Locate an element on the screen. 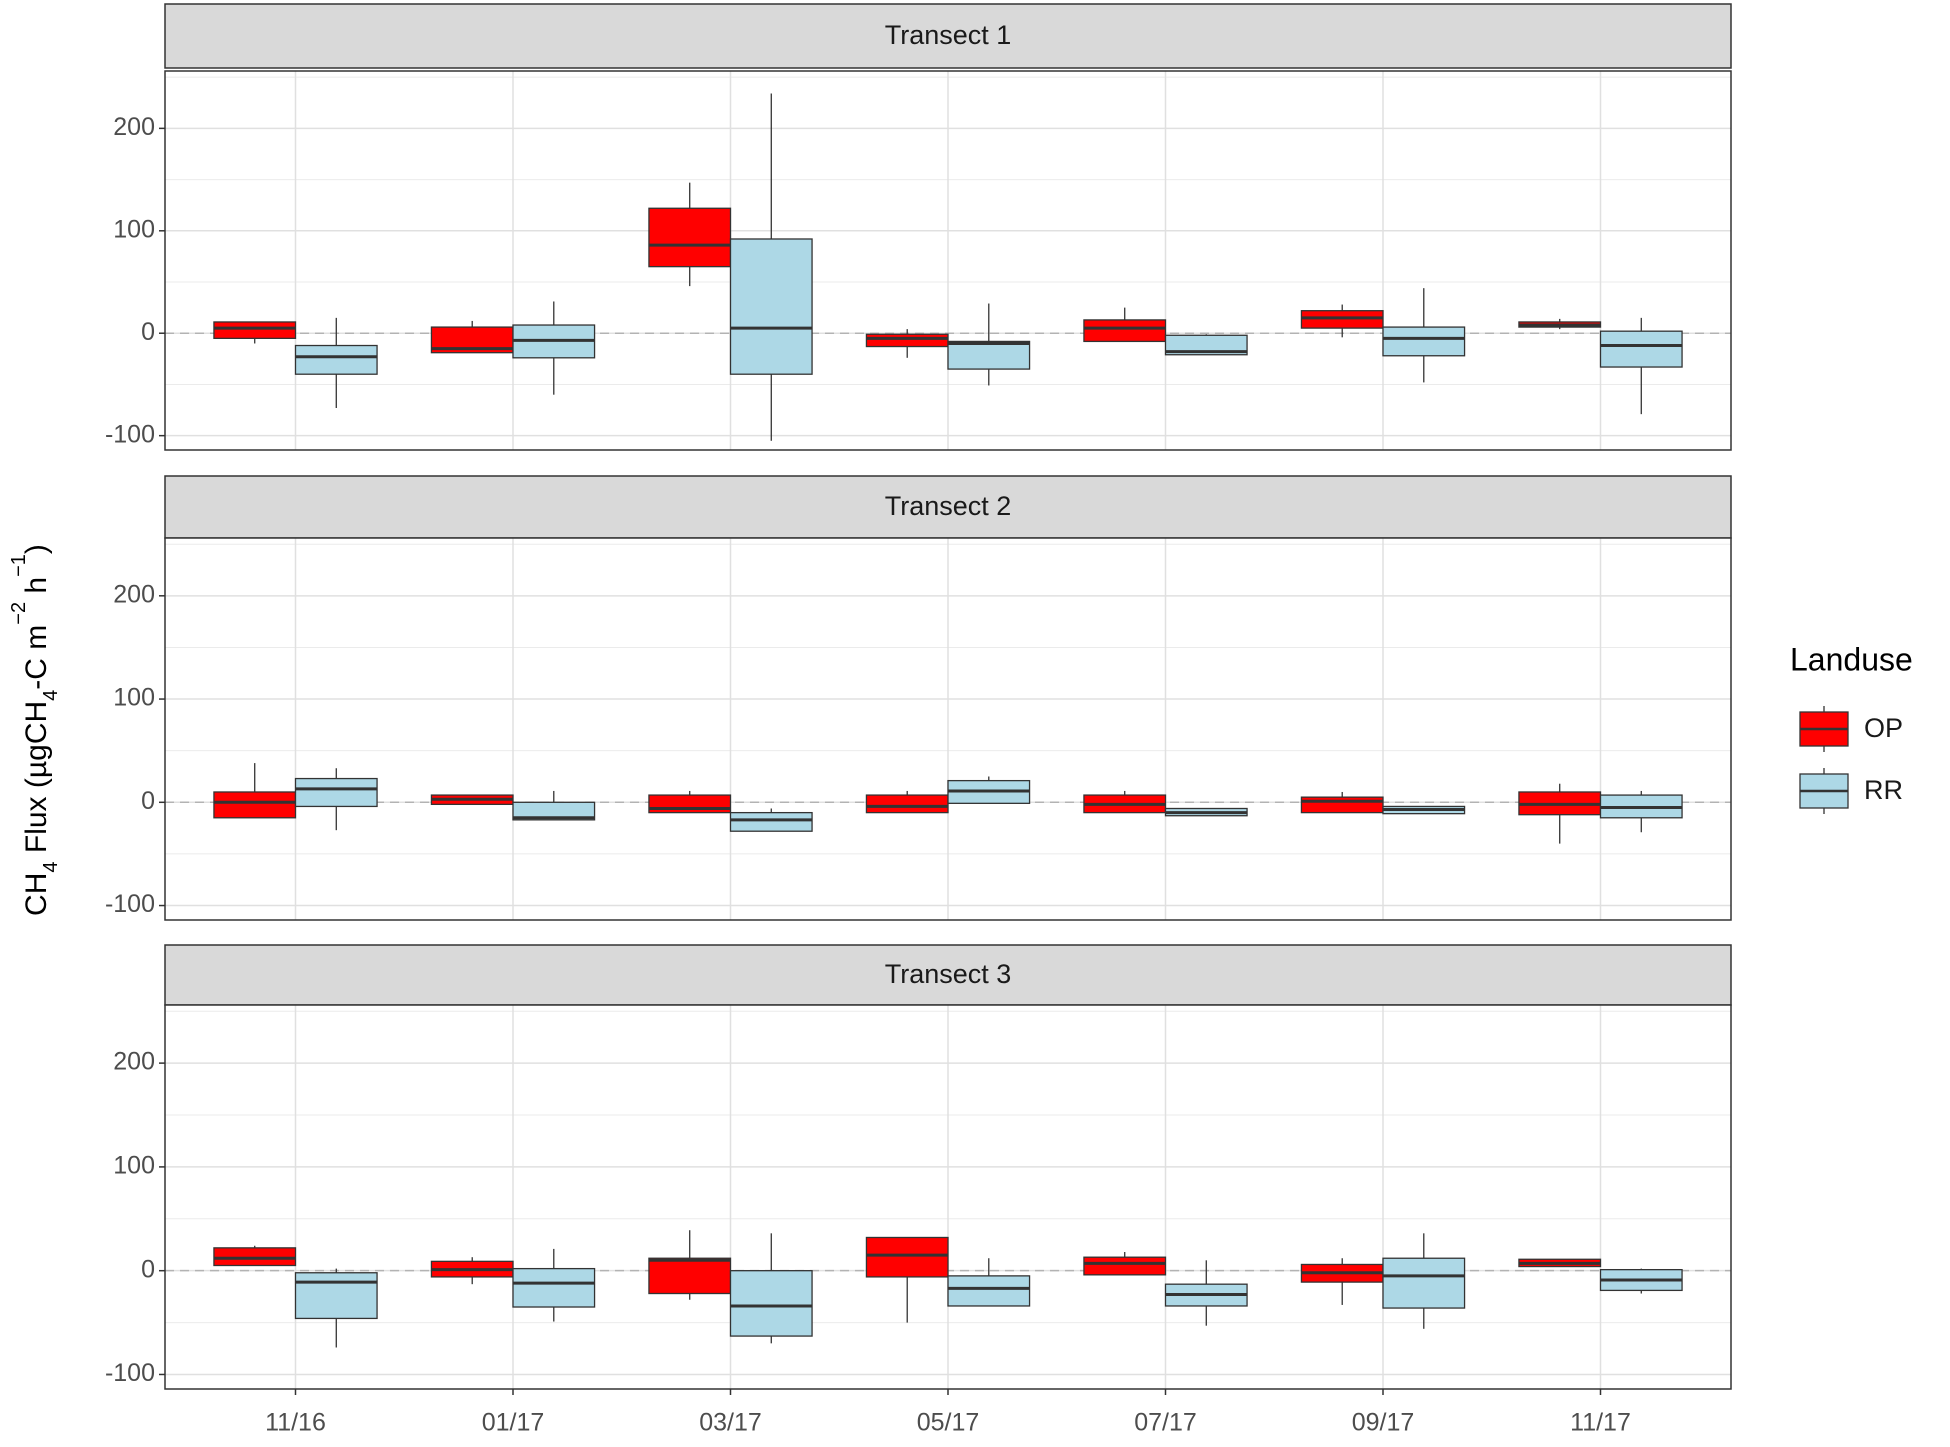  x-tick-label: 07/17 is located at coordinates (1165, 1423).